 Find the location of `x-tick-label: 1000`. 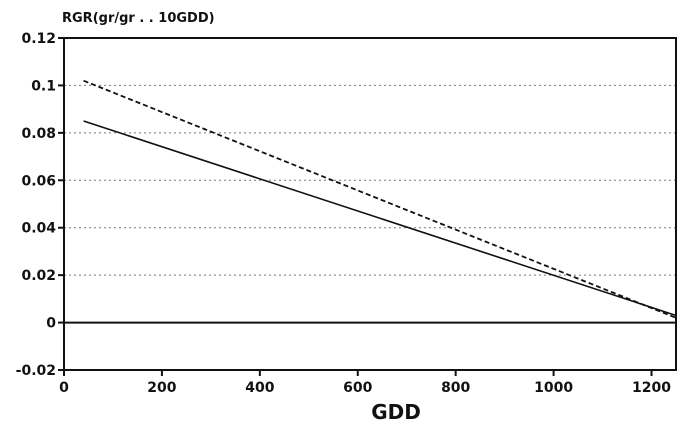

x-tick-label: 1000 is located at coordinates (553, 388).